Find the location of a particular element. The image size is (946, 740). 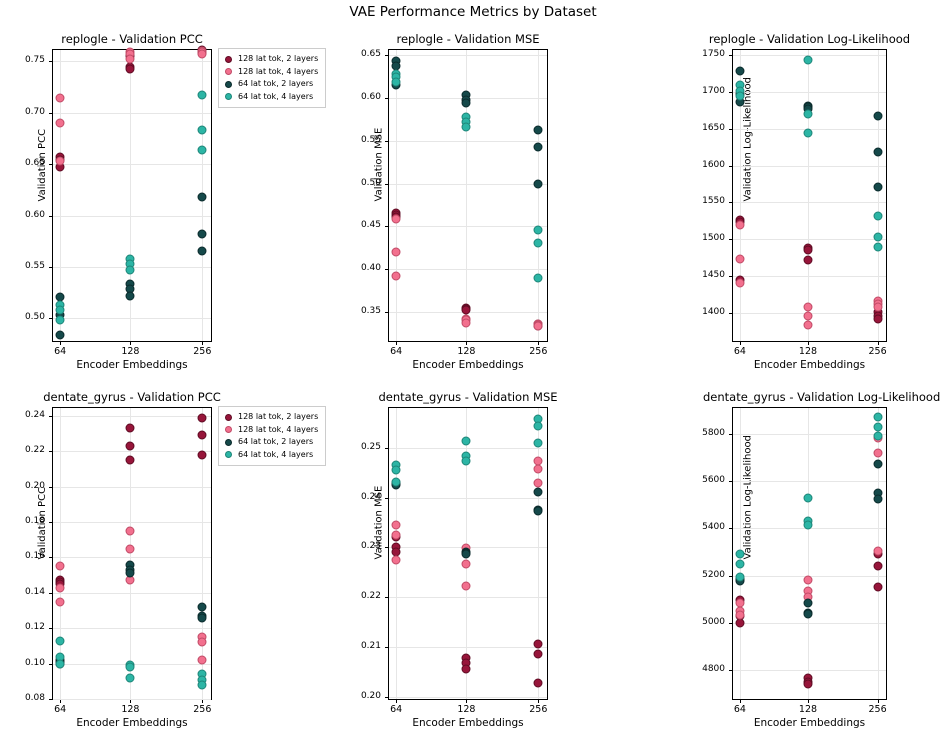

y-tick-label: 5000 is located at coordinates (713, 621).